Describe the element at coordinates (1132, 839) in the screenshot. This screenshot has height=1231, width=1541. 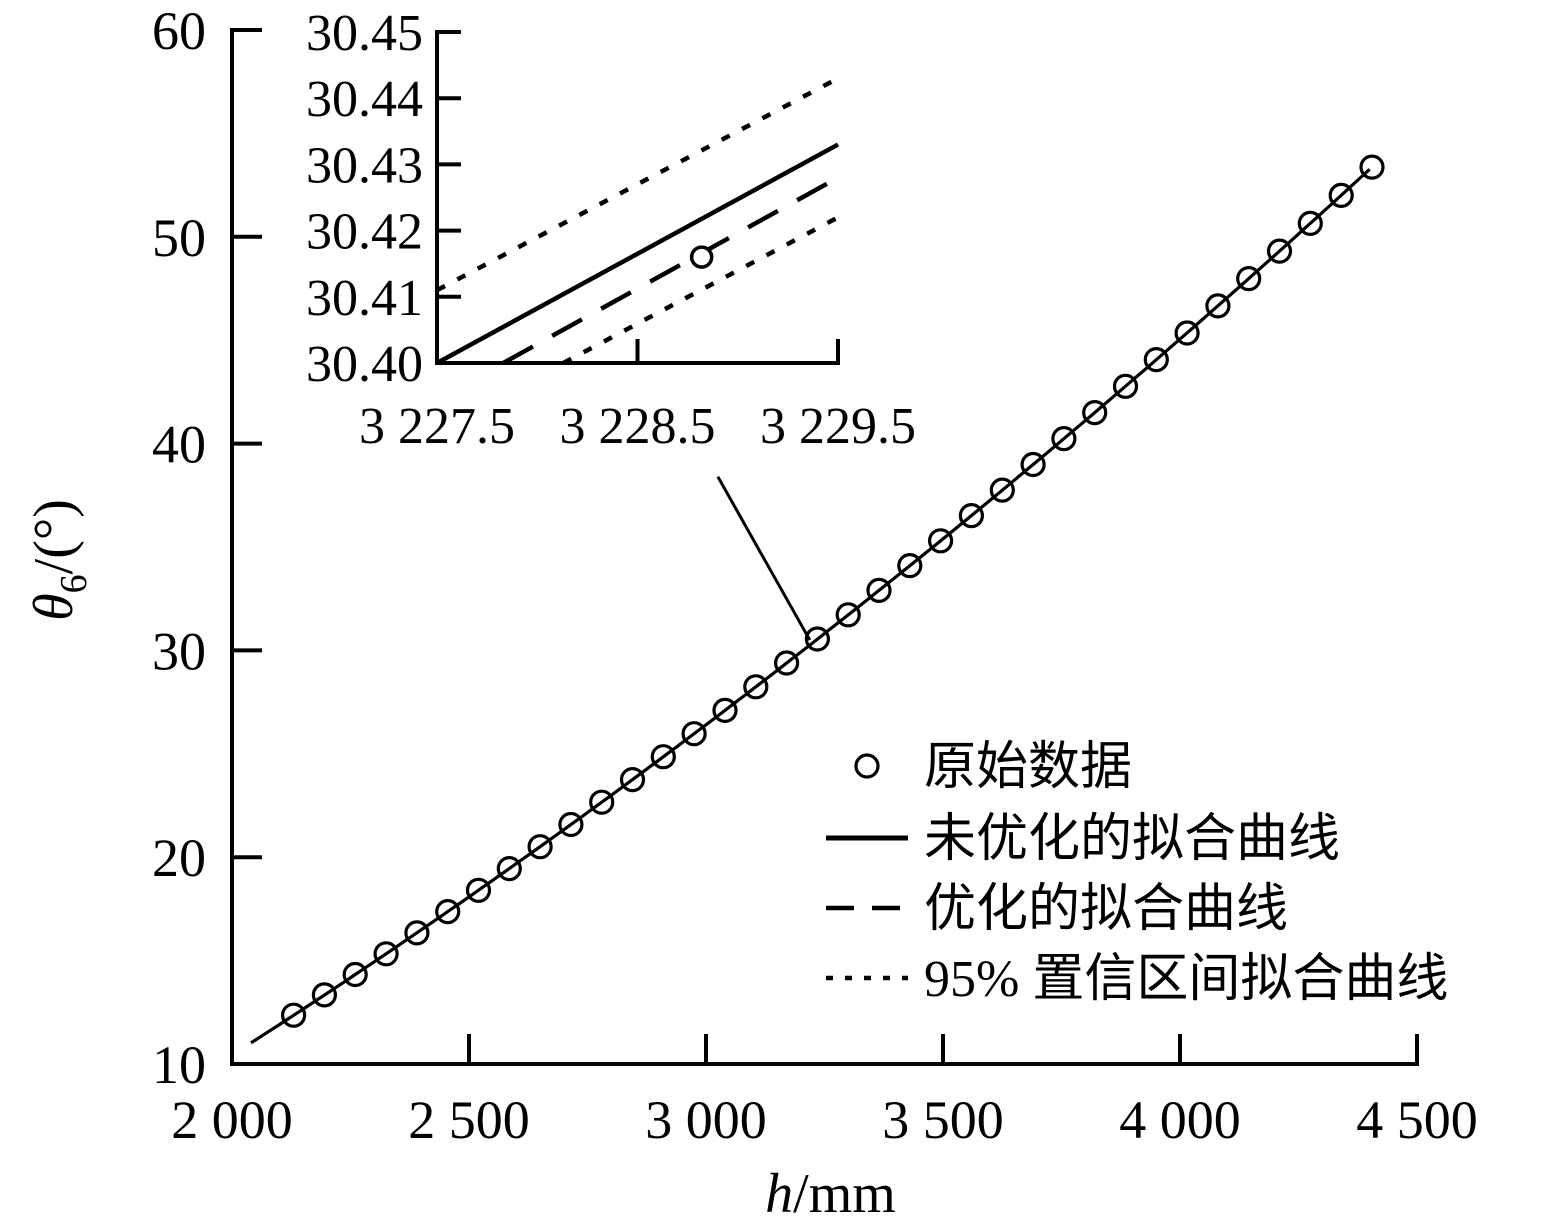
I see `legend-label: 未优化的拟合曲线` at that location.